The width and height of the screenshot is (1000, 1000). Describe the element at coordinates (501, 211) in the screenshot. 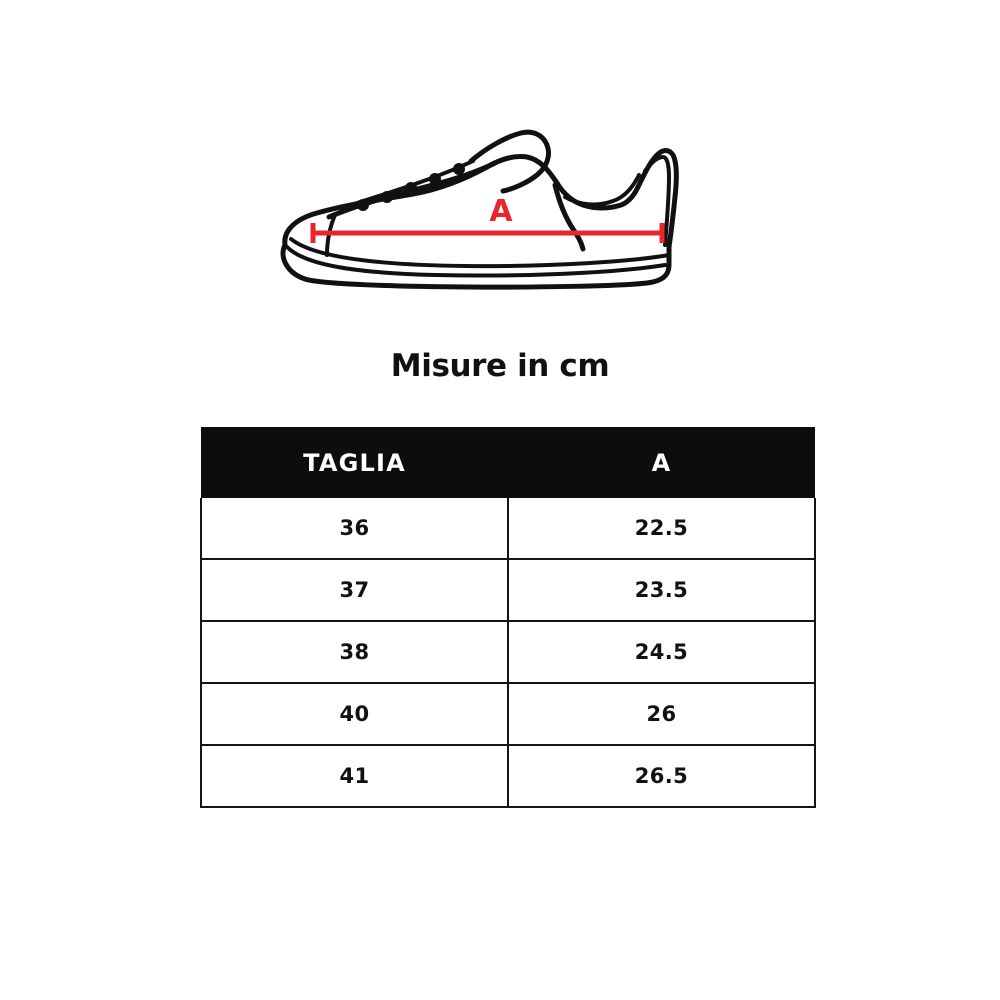

I see `measurement-label-a: A` at that location.